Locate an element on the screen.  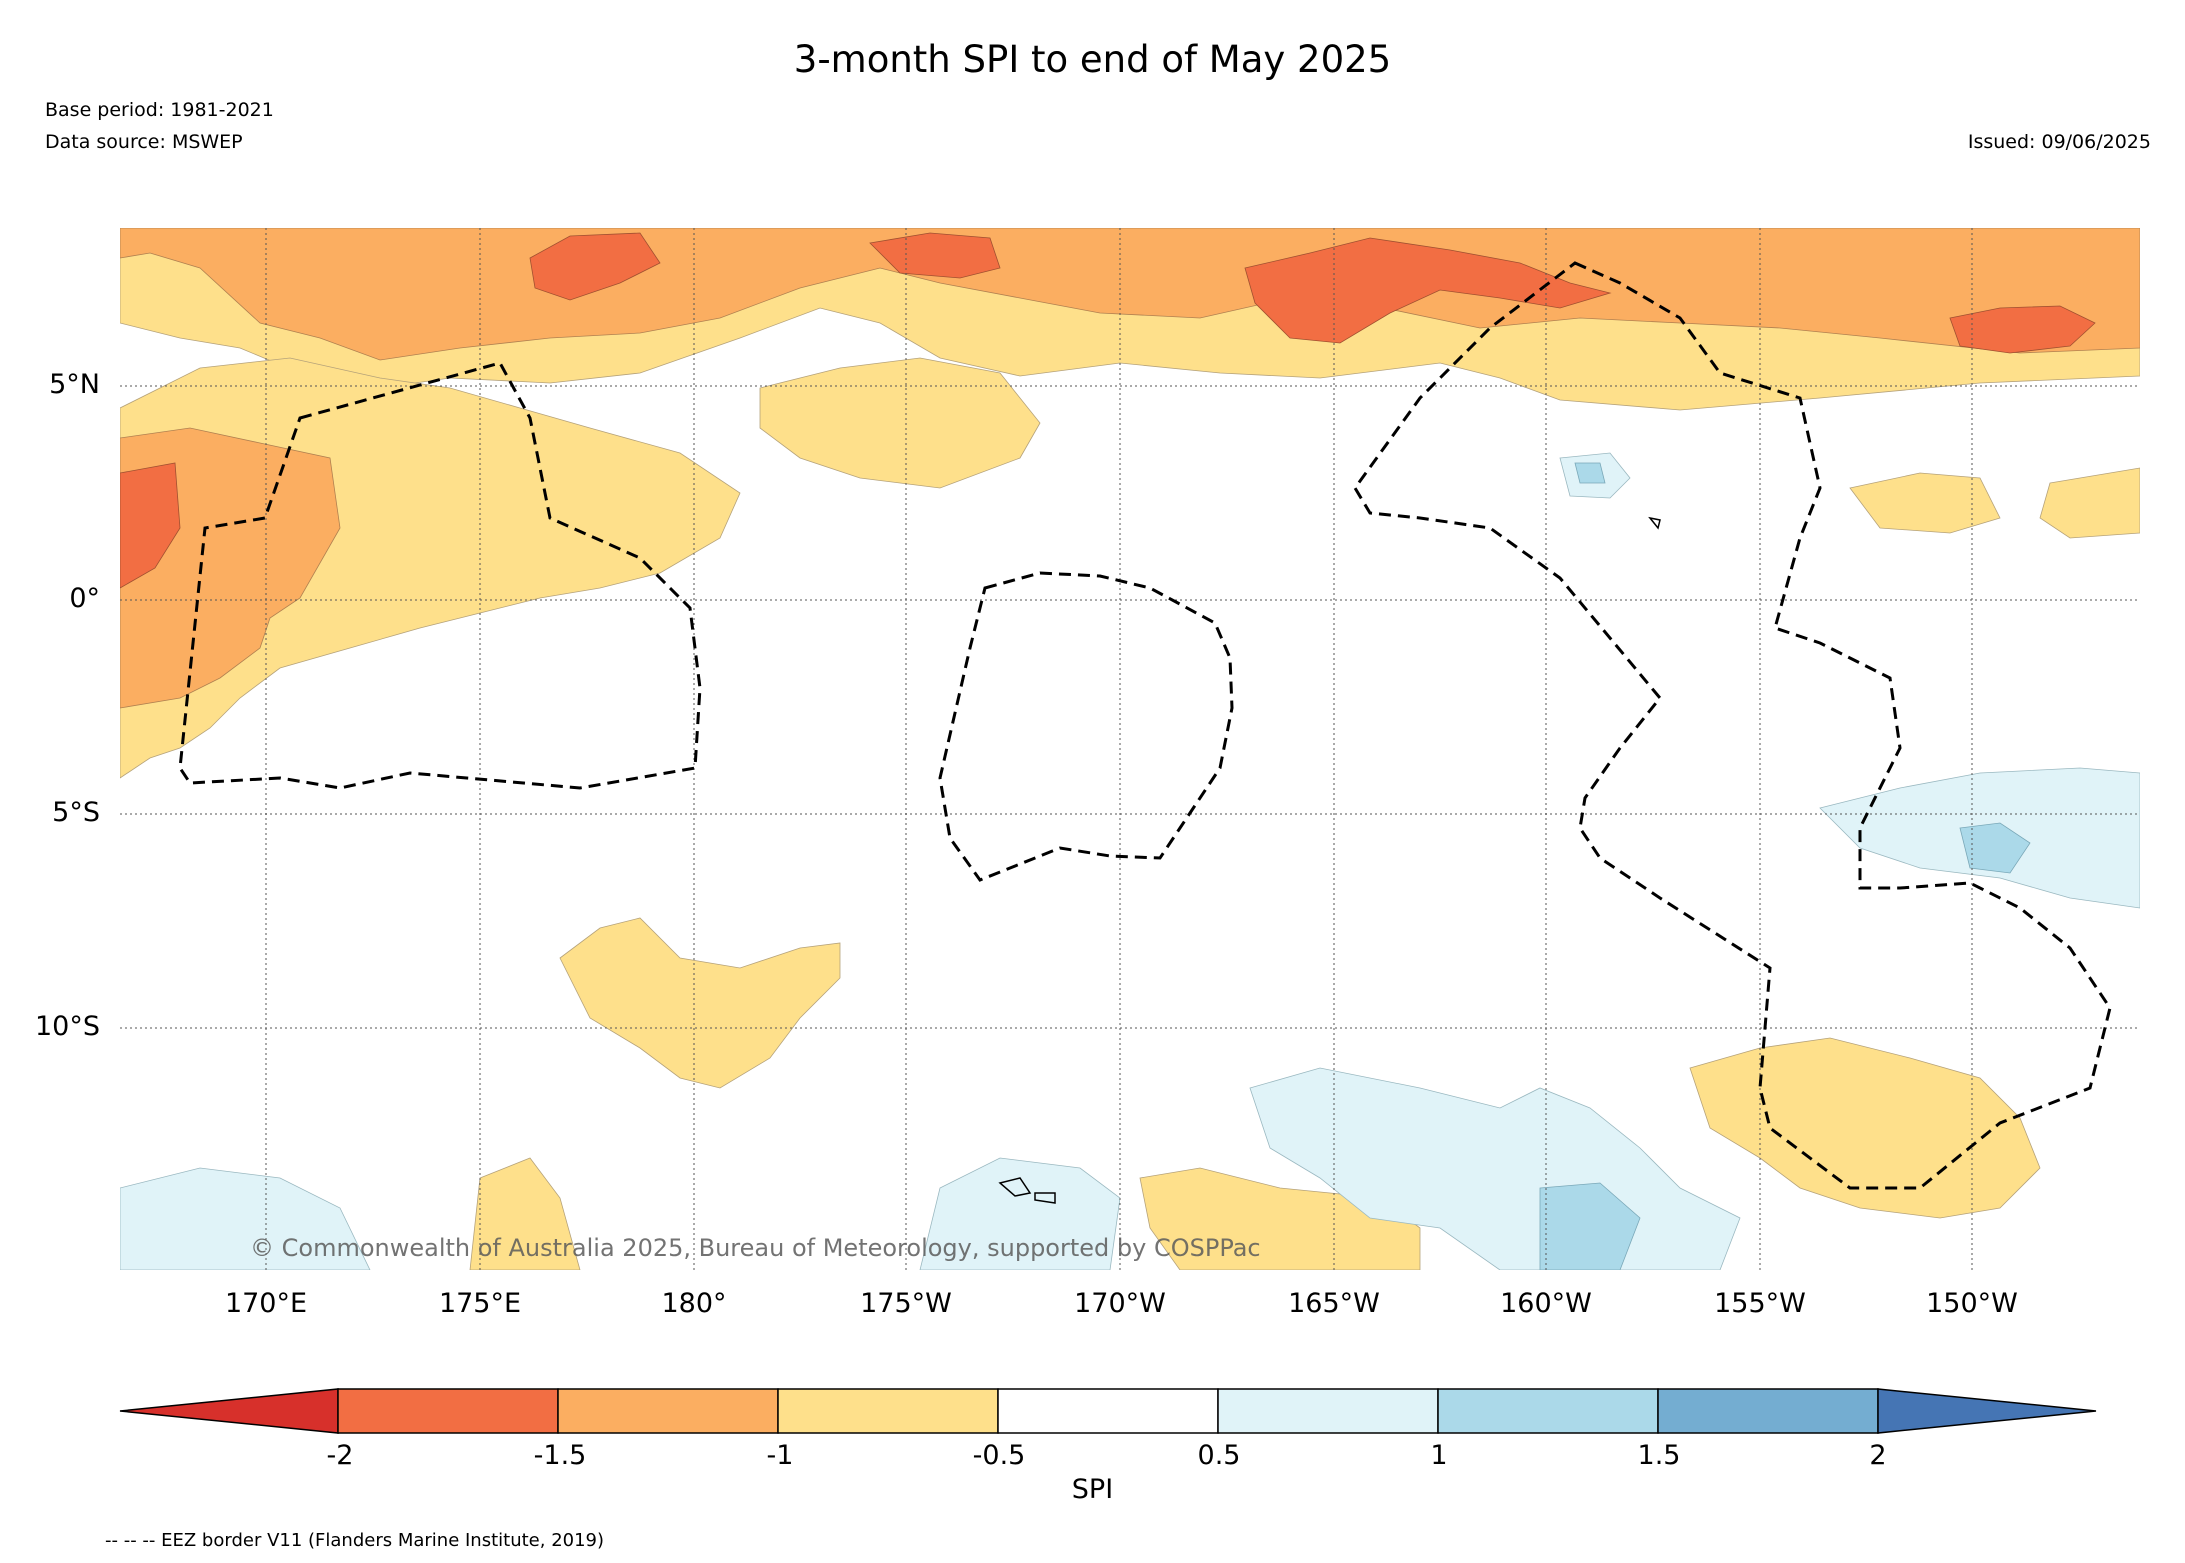
map-title: 3-month SPI to end of May 2025 is located at coordinates (1092, 59).